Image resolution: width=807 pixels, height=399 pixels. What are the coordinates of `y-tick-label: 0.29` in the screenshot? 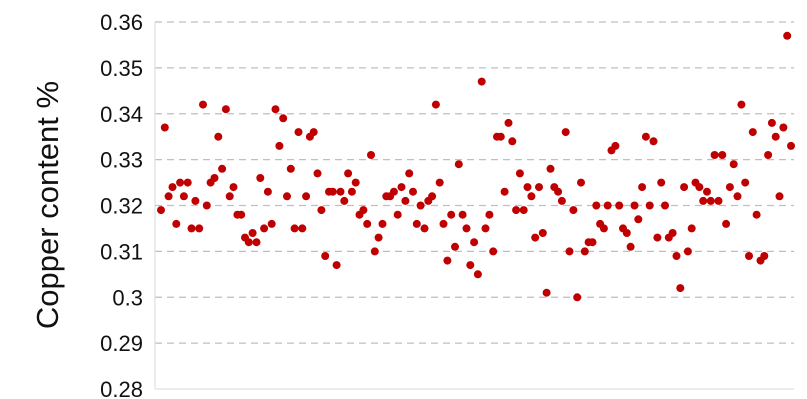 It's located at (121, 343).